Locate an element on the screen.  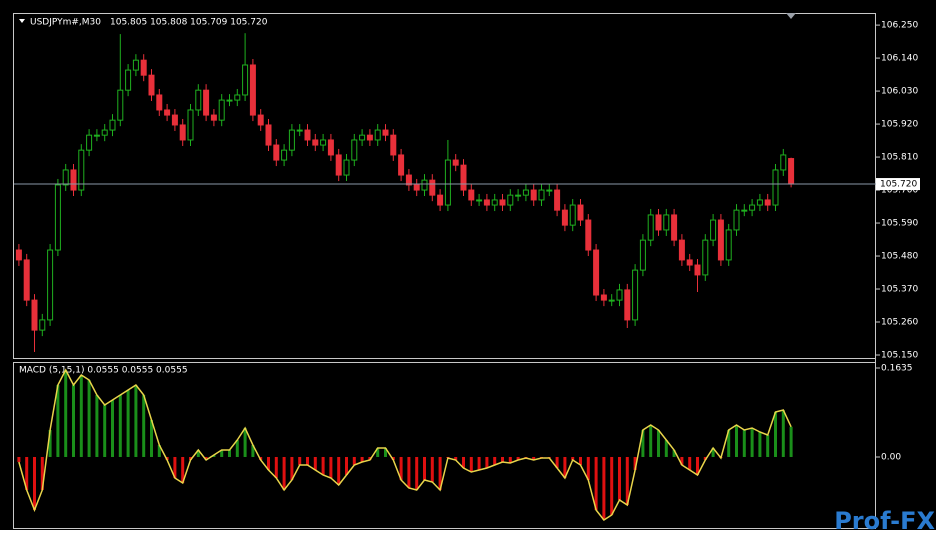
y-tick-label: 105.260 is located at coordinates (899, 323).